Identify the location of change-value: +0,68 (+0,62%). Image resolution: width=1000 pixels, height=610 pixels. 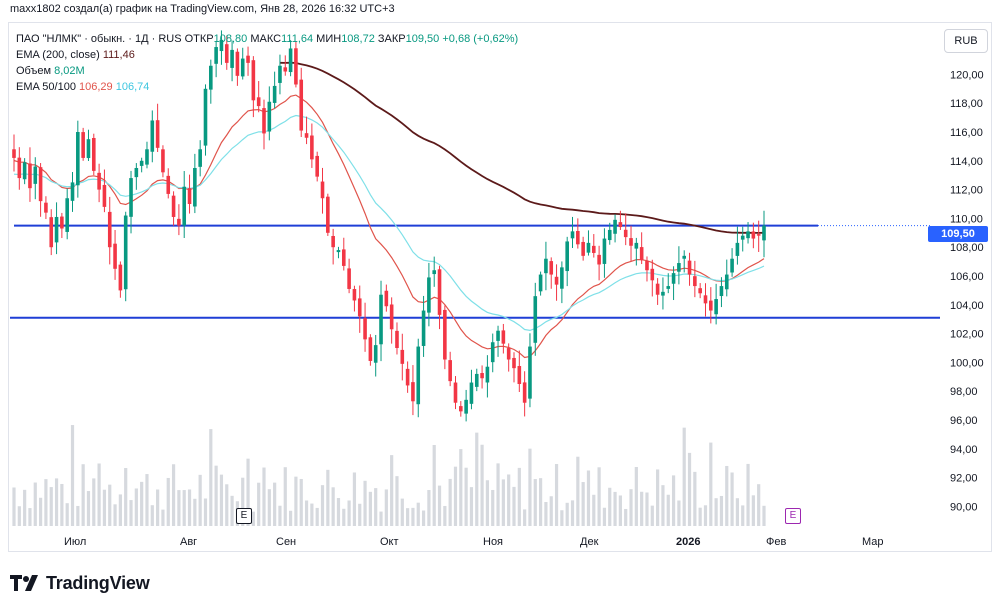
(480, 39).